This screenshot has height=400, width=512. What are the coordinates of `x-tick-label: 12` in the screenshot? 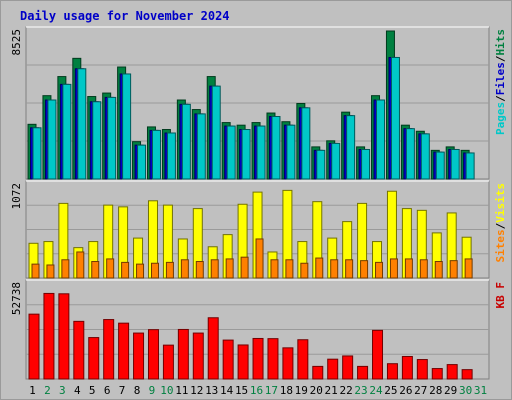 It's located at (196, 390).